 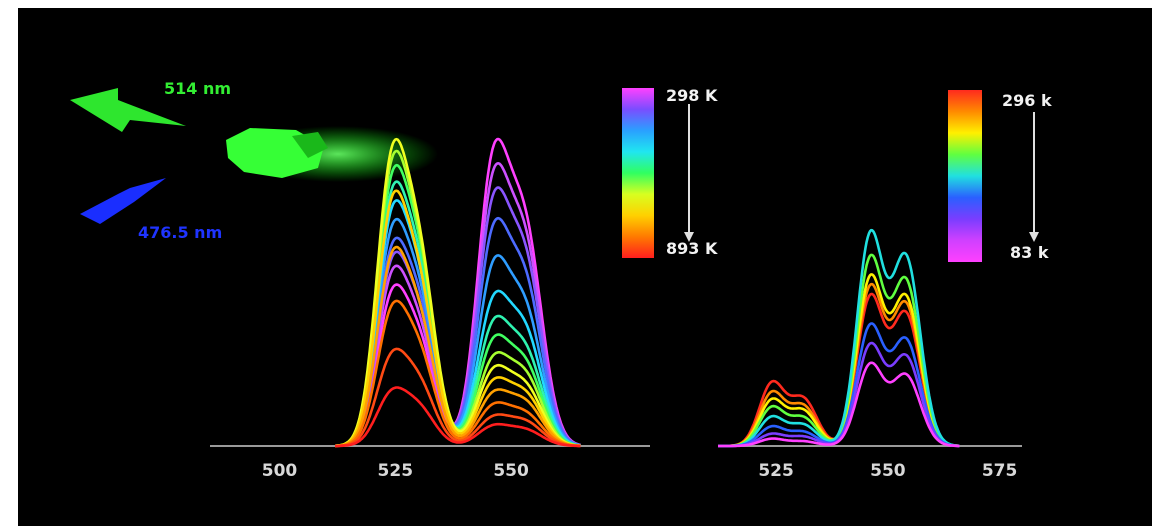 I want to click on left-scale-bottom-label: 893 K, so click(x=692, y=248).